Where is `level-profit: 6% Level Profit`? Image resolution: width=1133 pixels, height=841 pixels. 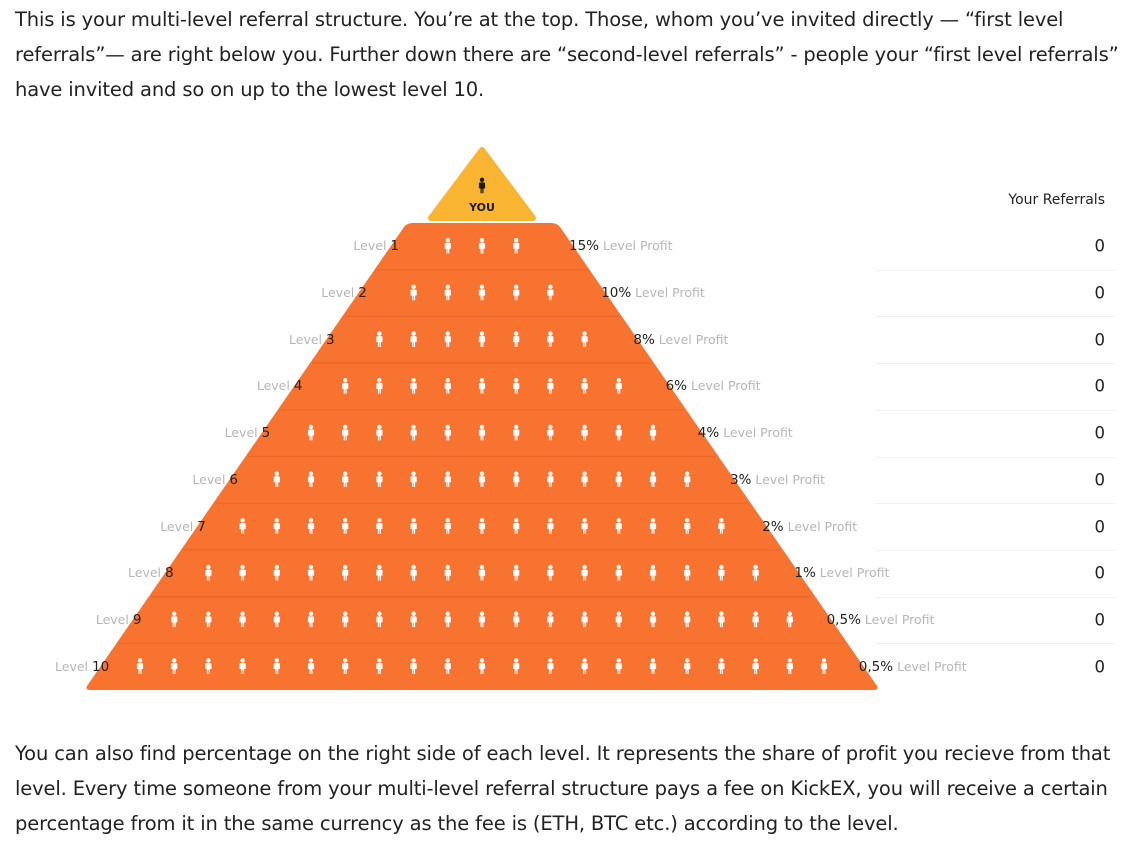
level-profit: 6% Level Profit is located at coordinates (713, 386).